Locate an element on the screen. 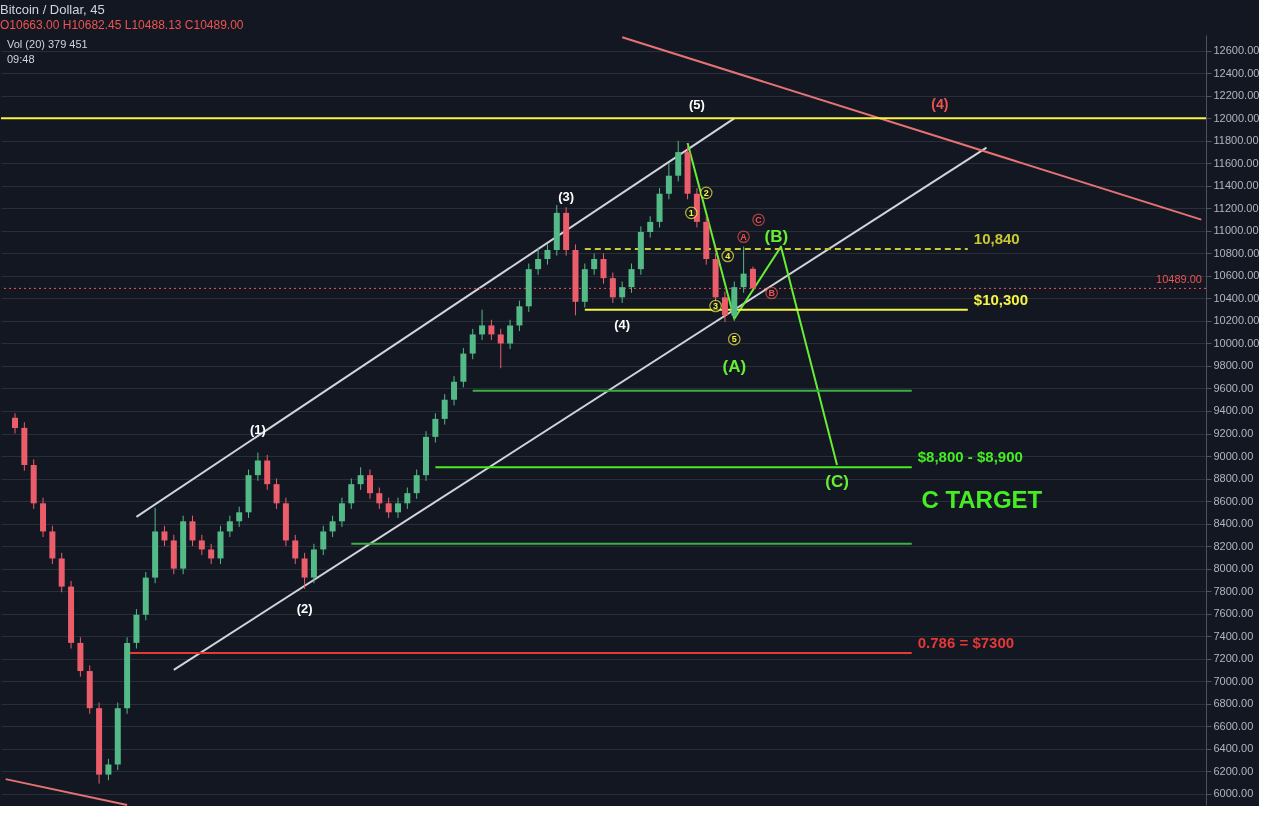 Image resolution: width=1280 pixels, height=824 pixels. y-tick-label: 12000.00 is located at coordinates (1236, 117).